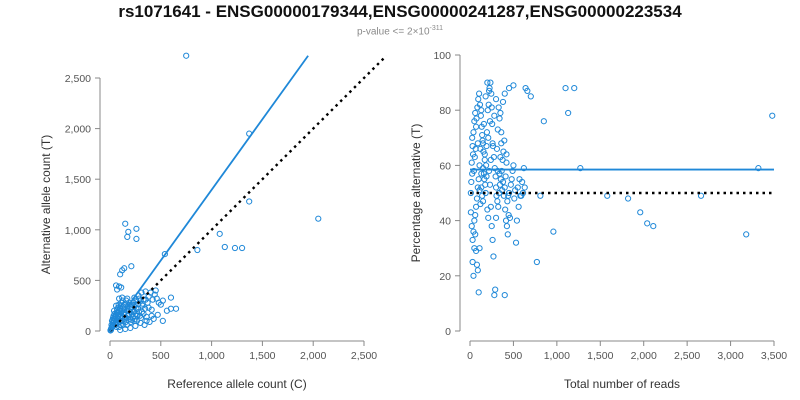 The image size is (800, 400). What do you see at coordinates (393, 32) in the screenshot?
I see `subtitle-text: p-value <= 2×10` at bounding box center [393, 32].